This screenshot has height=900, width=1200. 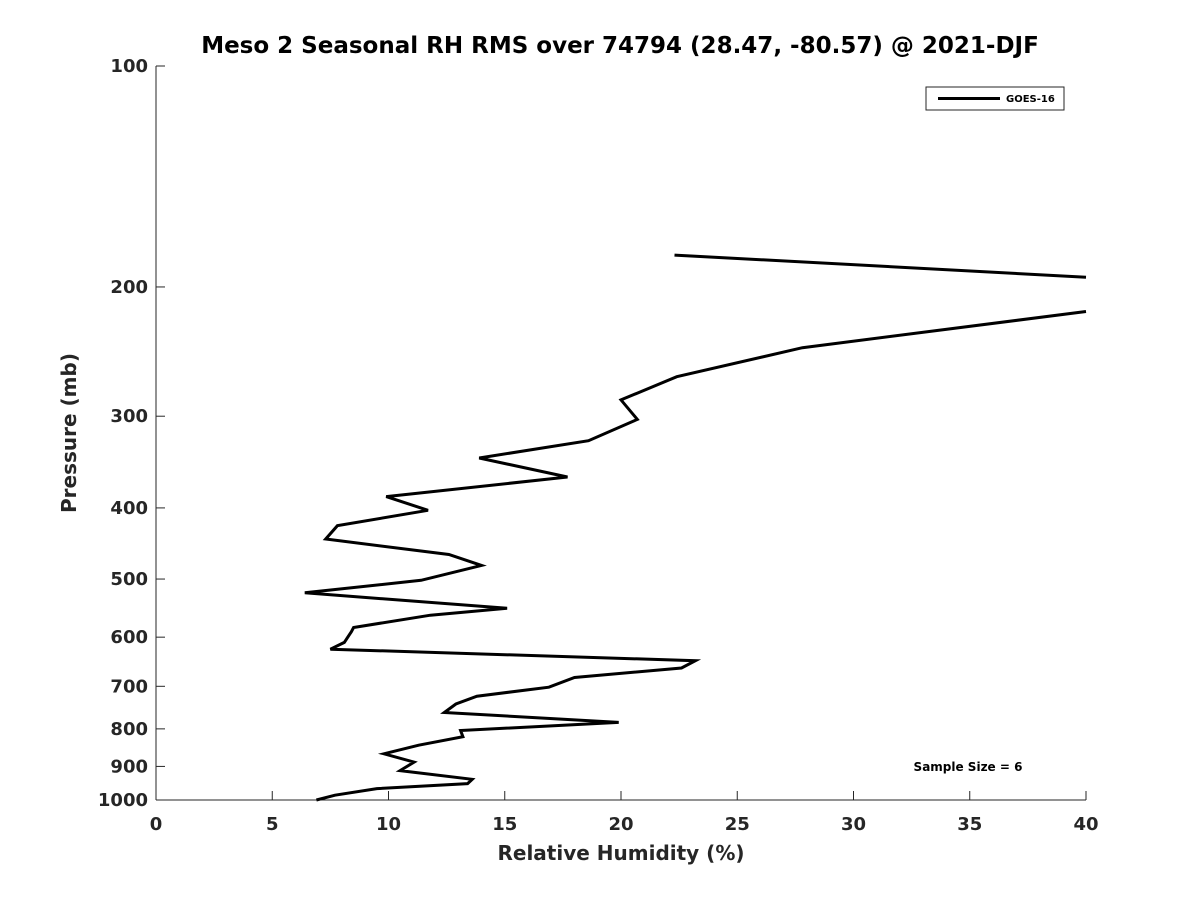 I want to click on legend-label-goes-16: GOES-16, so click(x=1030, y=99).